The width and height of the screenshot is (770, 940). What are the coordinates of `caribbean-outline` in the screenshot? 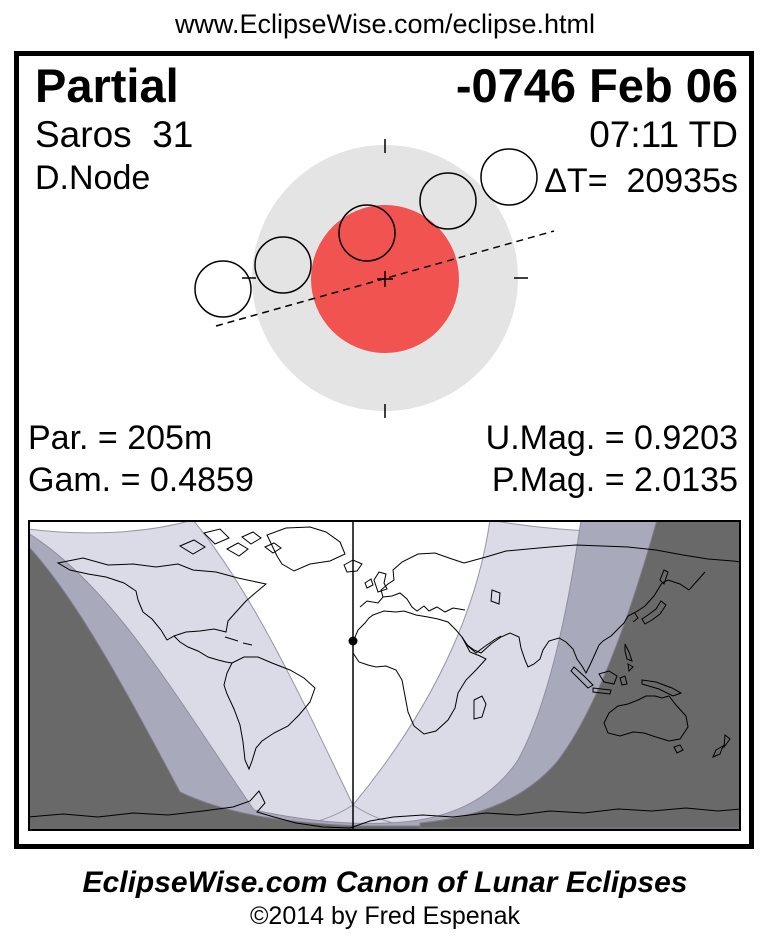 It's located at (238, 641).